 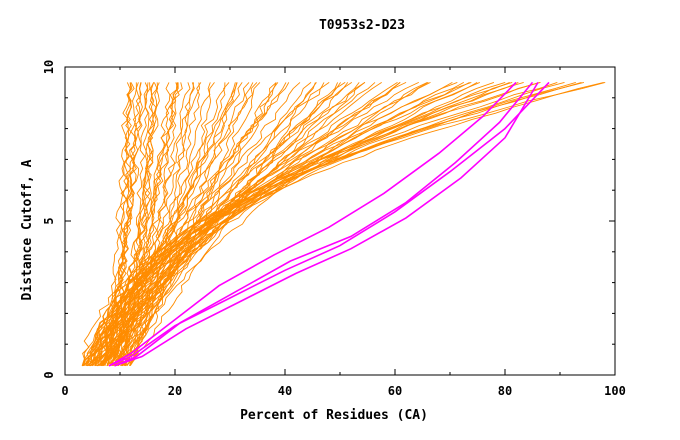 I want to click on chart-title: T0953s2-D23, so click(x=362, y=25).